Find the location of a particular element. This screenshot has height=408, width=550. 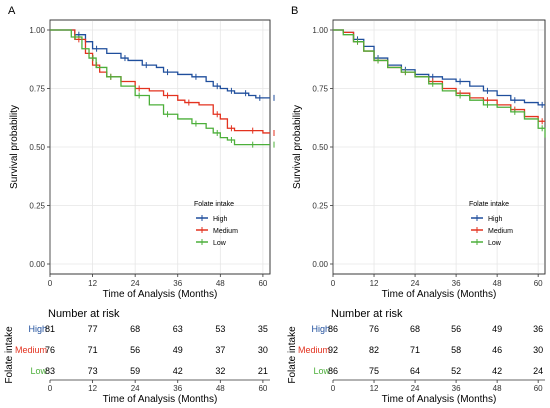

risk-cell: 75 is located at coordinates (374, 371).